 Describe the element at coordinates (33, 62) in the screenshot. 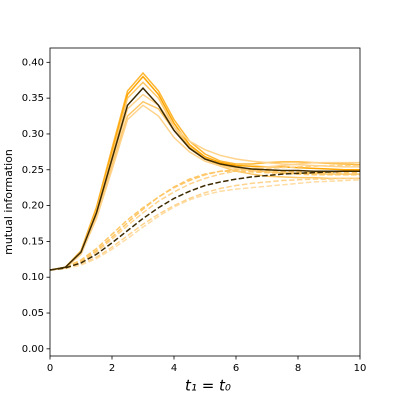

I see `y-tick-label: 0.40` at that location.